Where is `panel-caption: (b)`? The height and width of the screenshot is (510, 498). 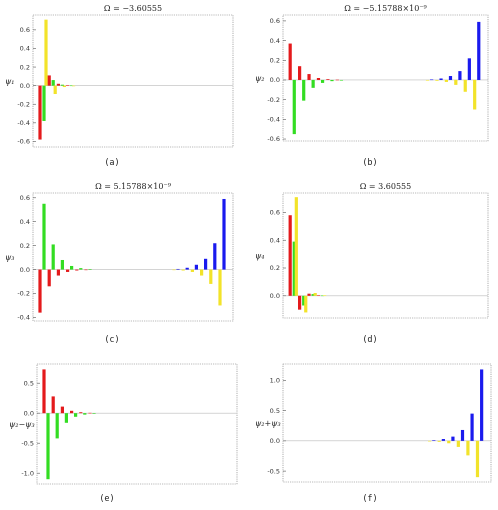
panel-caption: (b) is located at coordinates (369, 163).